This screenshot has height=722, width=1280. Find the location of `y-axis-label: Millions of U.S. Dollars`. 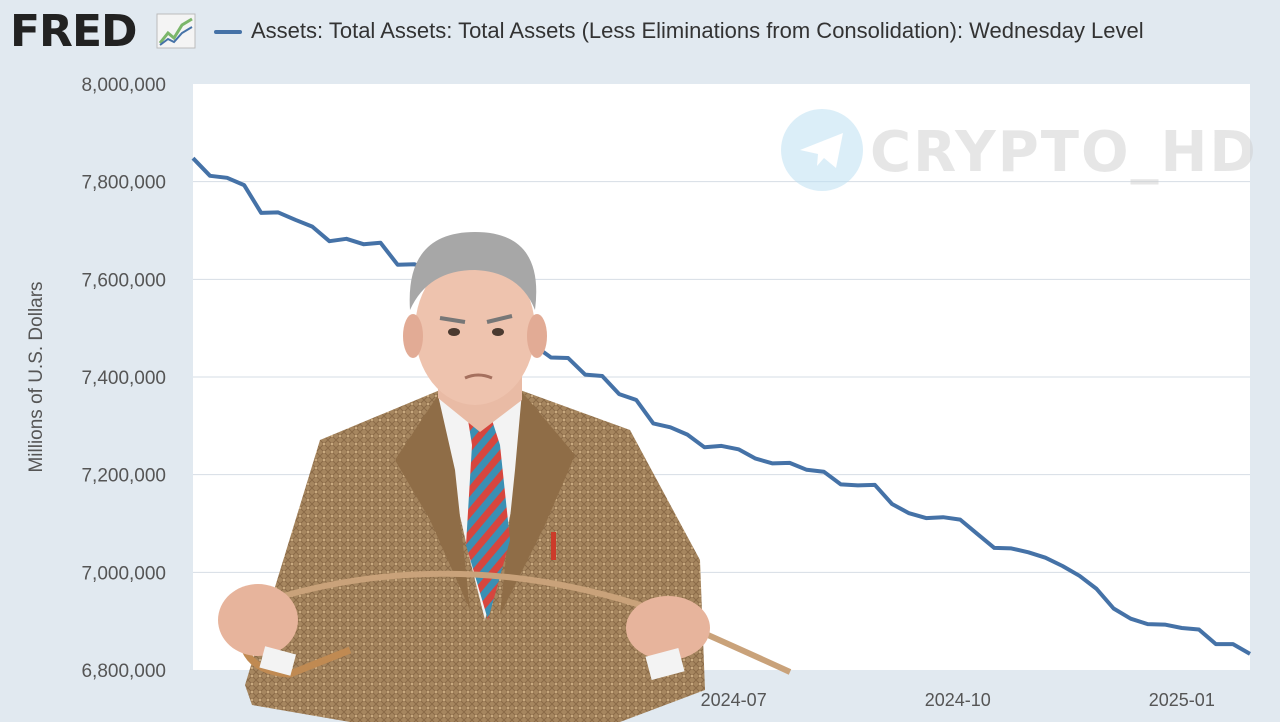

y-axis-label: Millions of U.S. Dollars is located at coordinates (36, 376).